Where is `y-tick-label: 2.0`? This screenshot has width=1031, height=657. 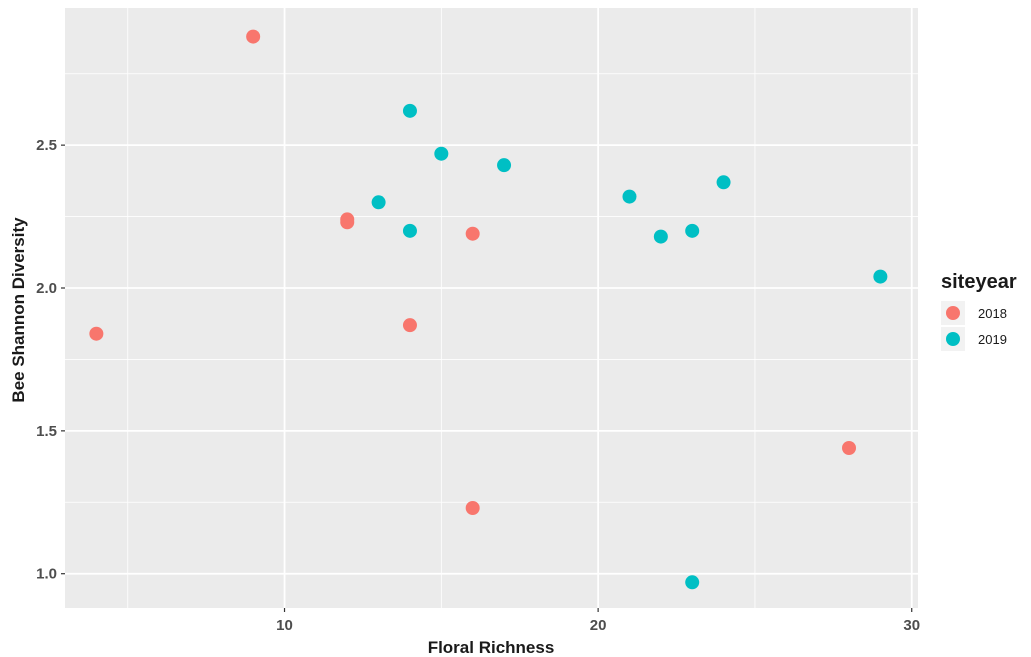
y-tick-label: 2.0 is located at coordinates (46, 288).